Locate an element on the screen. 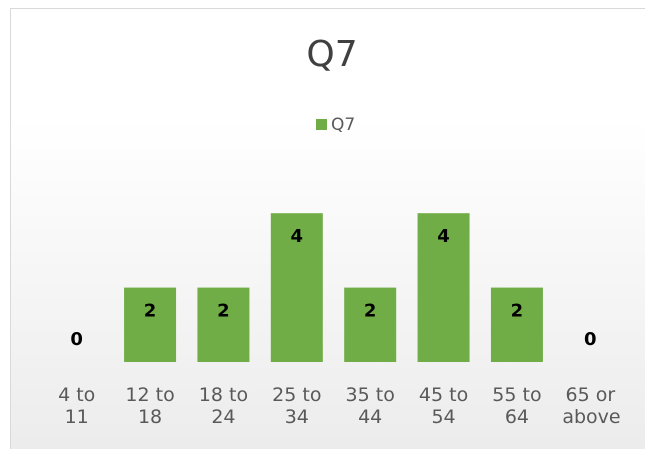  x-tick-label: 45 to 54 is located at coordinates (443, 406).